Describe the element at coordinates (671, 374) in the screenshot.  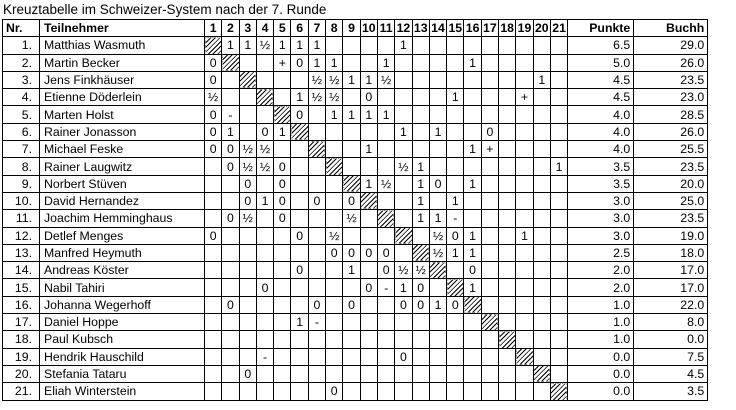
I see `buchh-cell: 4.5` at that location.